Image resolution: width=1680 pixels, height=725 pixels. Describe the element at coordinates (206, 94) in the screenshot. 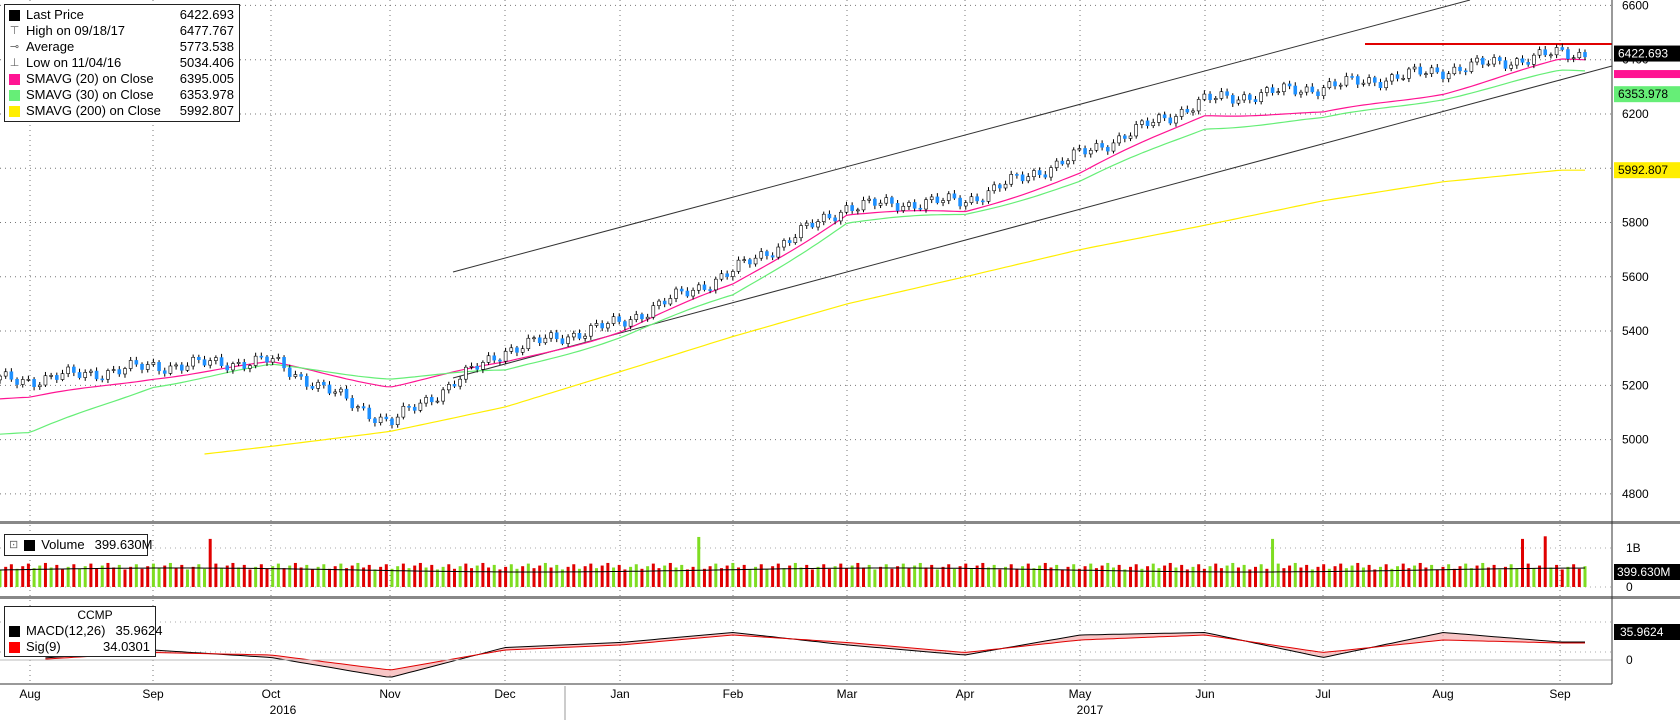

I see `legend-value: 6353.978` at that location.